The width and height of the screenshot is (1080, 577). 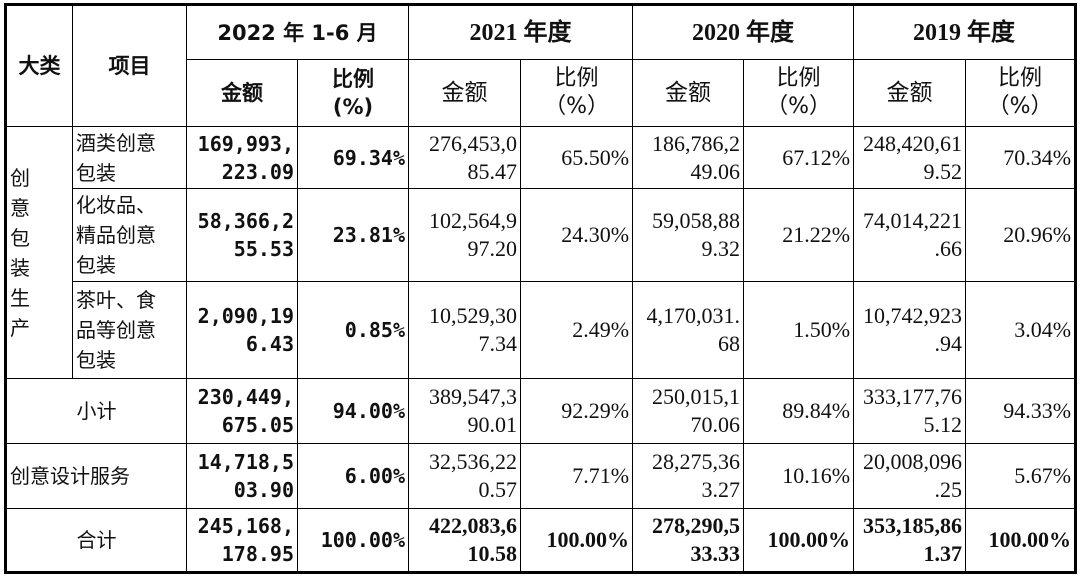 What do you see at coordinates (688, 330) in the screenshot?
I see `amount-cell: 4,170,031. 68` at bounding box center [688, 330].